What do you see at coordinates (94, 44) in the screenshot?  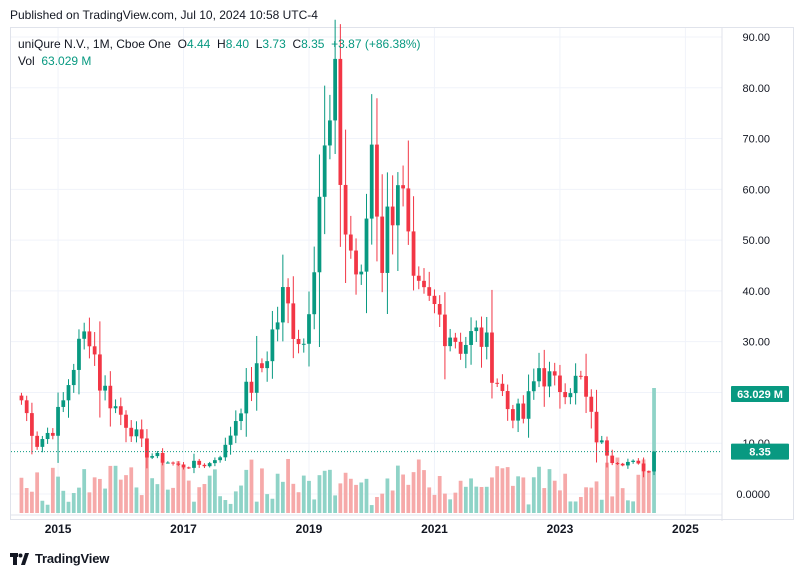 I see `legend-symbol: uniQure N.V., 1M, Cboe One` at bounding box center [94, 44].